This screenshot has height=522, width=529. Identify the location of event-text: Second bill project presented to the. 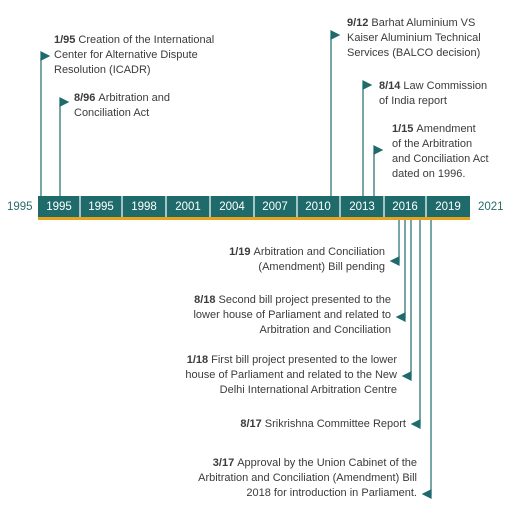
(304, 300).